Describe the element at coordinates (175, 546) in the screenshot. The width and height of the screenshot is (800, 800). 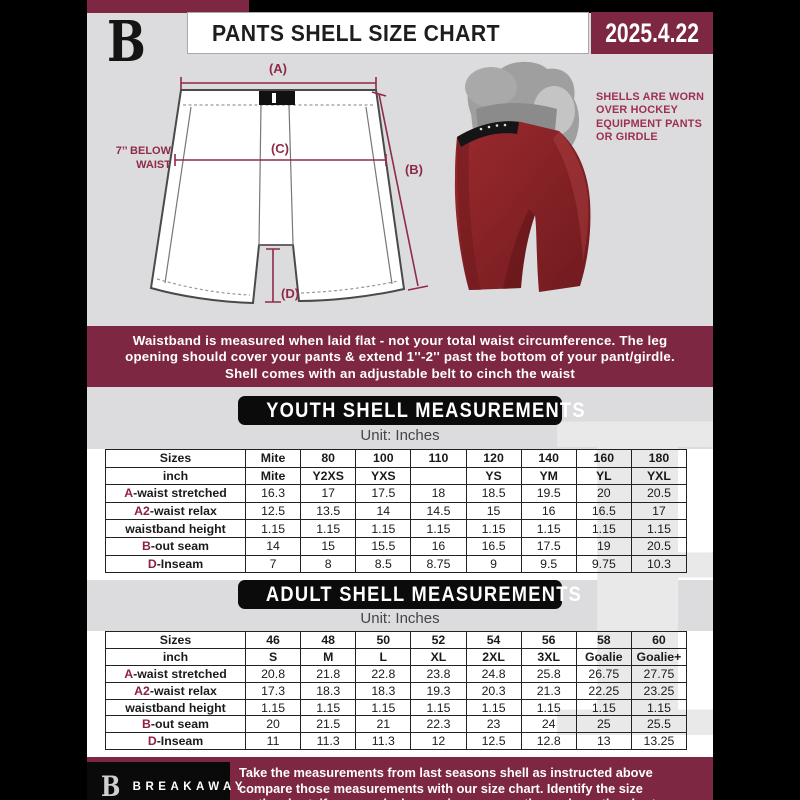
I see `row-label: B-out seam` at that location.